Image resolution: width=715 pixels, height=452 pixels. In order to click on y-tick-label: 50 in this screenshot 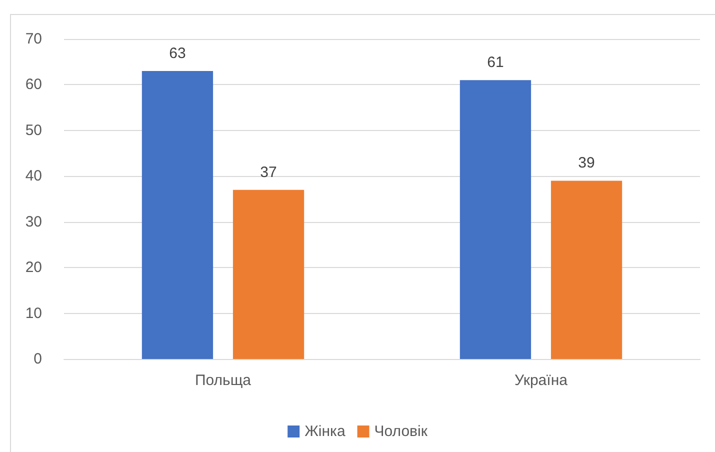, I will do `click(33, 130)`.